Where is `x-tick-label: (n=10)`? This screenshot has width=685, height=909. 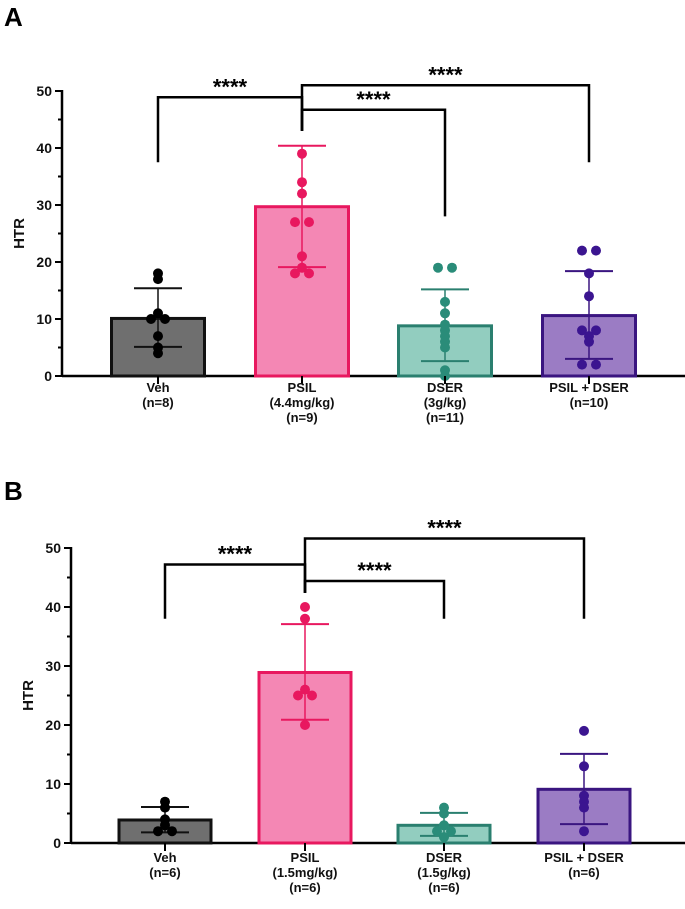 x-tick-label: (n=10) is located at coordinates (589, 402).